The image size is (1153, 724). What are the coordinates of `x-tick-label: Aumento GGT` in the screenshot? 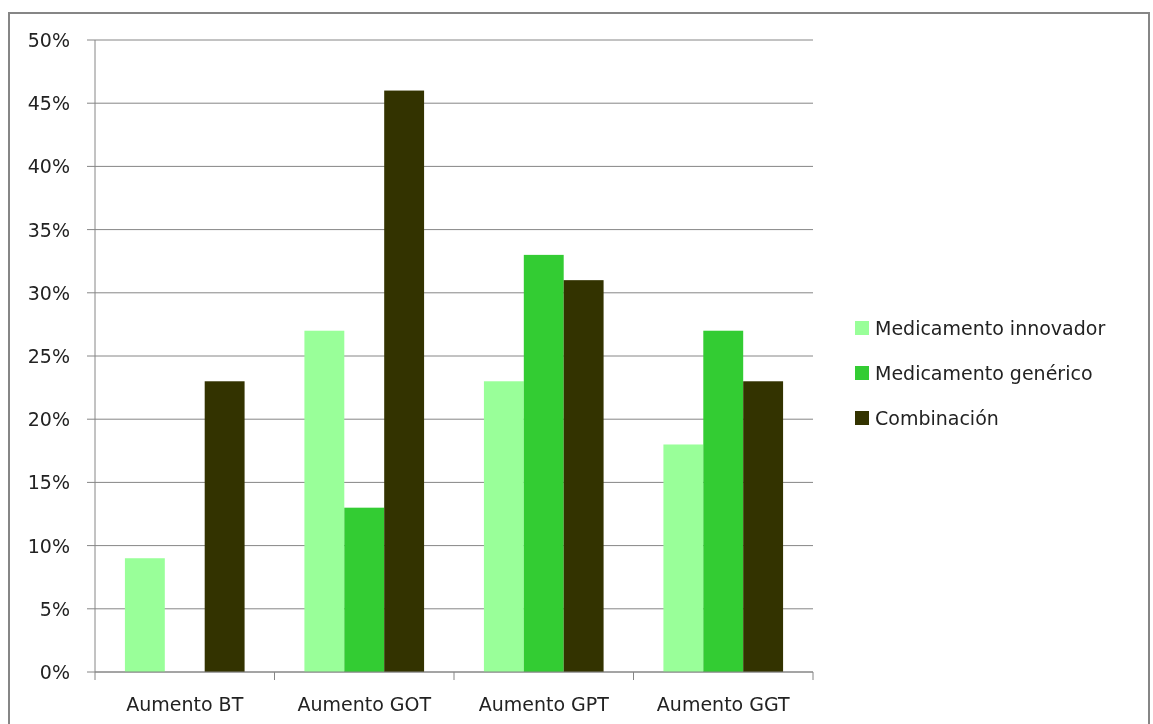 It's located at (723, 704).